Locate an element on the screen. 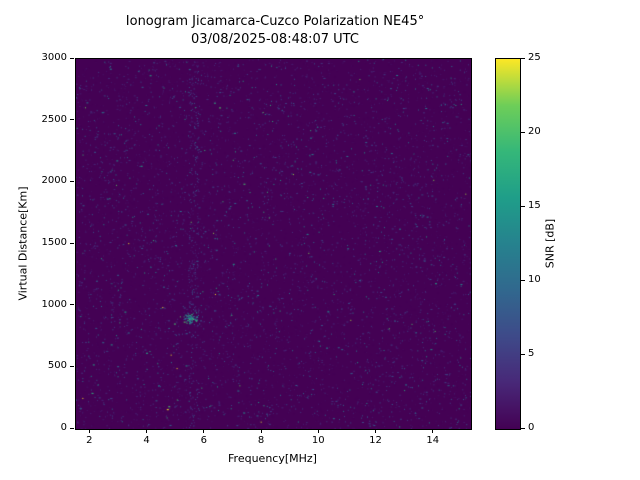  colorbar is located at coordinates (508, 244).